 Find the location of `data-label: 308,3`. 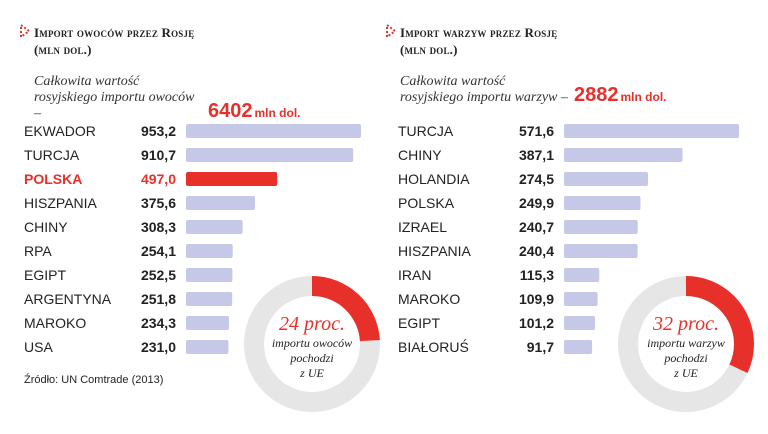

data-label: 308,3 is located at coordinates (158, 227).